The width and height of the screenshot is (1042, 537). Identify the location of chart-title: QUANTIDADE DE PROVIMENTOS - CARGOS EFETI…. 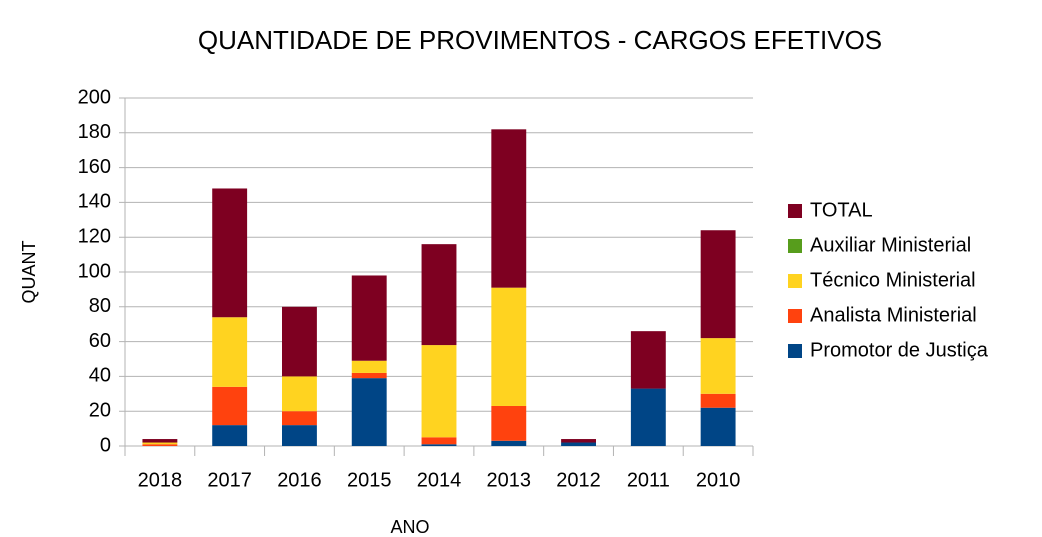
(540, 40).